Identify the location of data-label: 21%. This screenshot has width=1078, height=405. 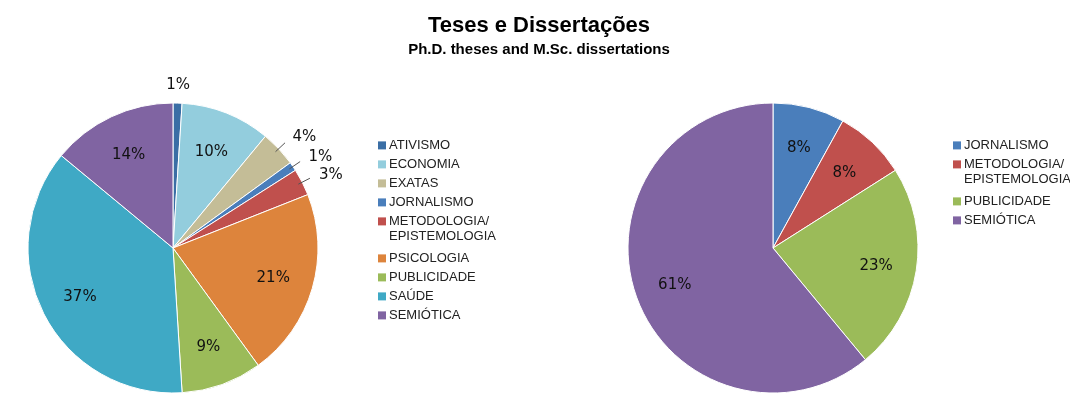
(273, 277).